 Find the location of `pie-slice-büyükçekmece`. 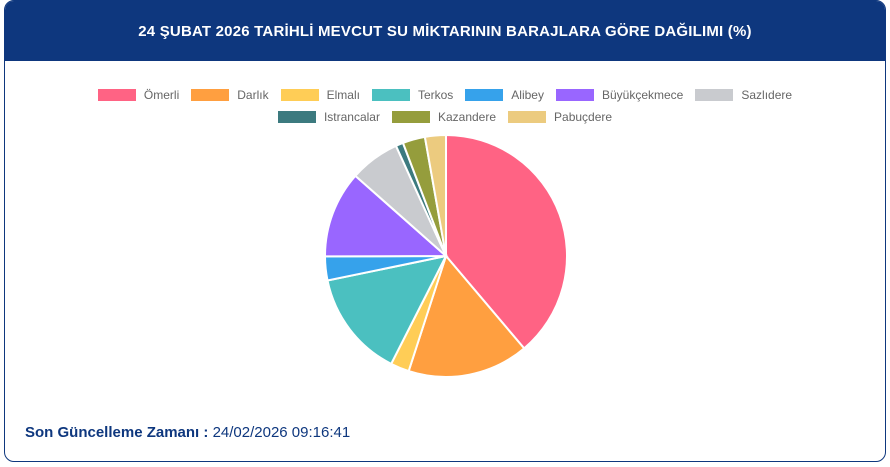

pie-slice-büyükçekmece is located at coordinates (386, 216).